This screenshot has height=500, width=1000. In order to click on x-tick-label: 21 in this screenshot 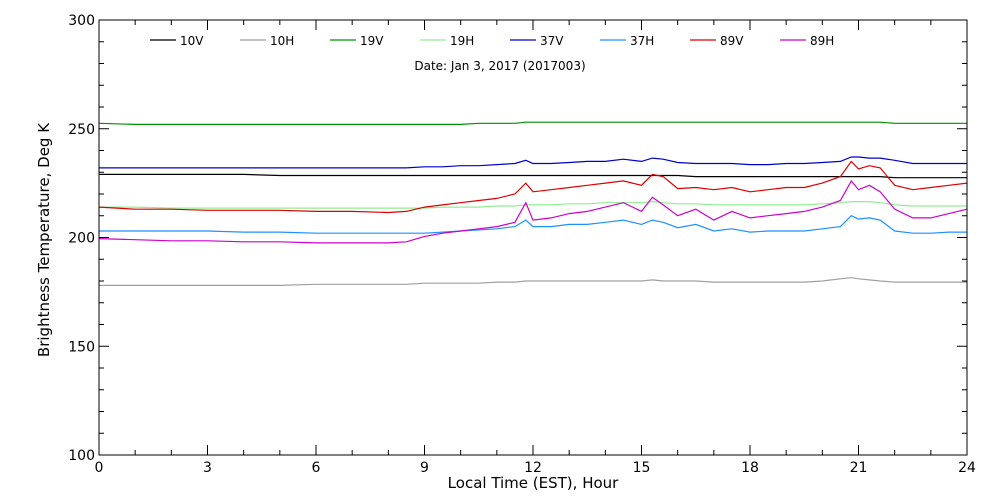, I will do `click(859, 468)`.